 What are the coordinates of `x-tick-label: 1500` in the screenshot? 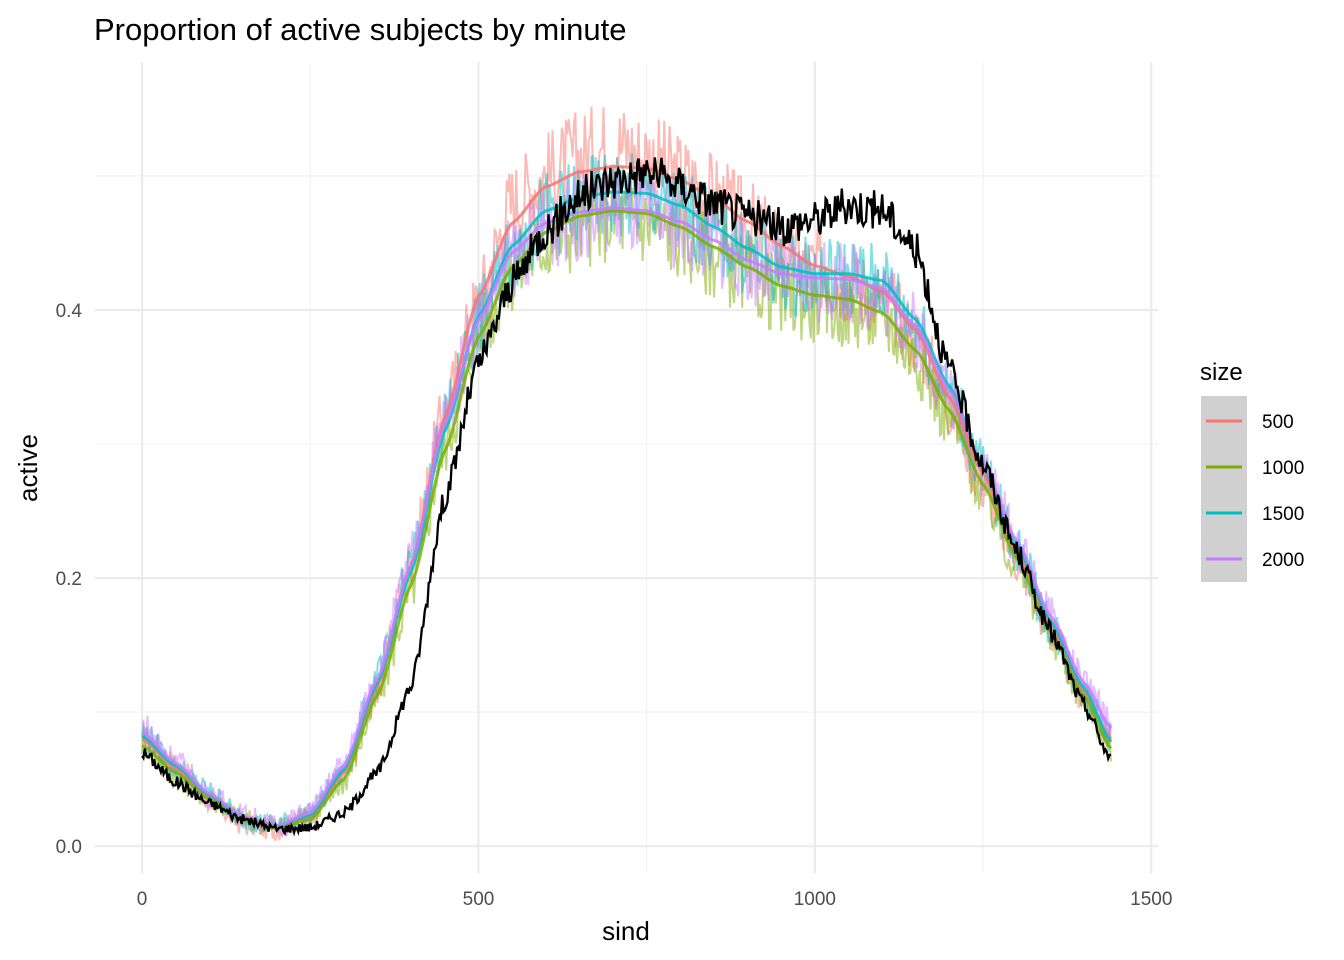 It's located at (1151, 899).